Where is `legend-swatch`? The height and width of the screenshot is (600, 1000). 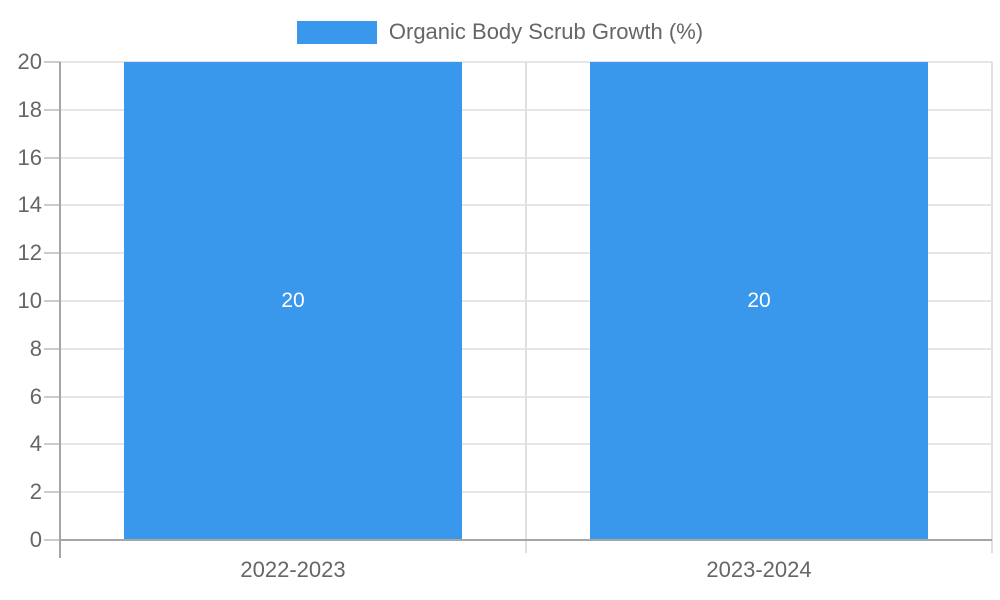 legend-swatch is located at coordinates (336, 32).